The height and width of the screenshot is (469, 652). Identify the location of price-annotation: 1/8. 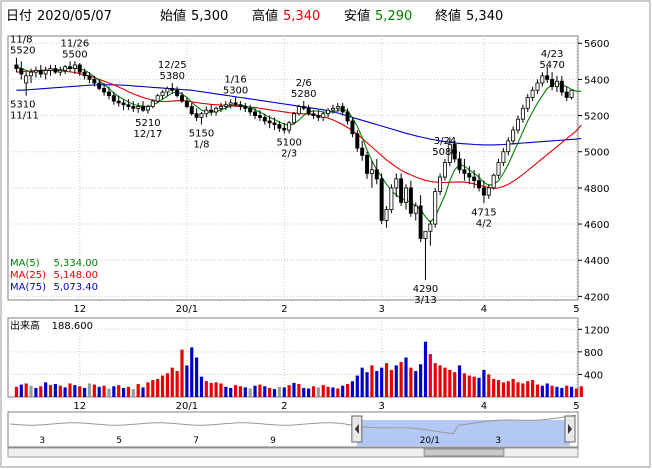
(201, 145).